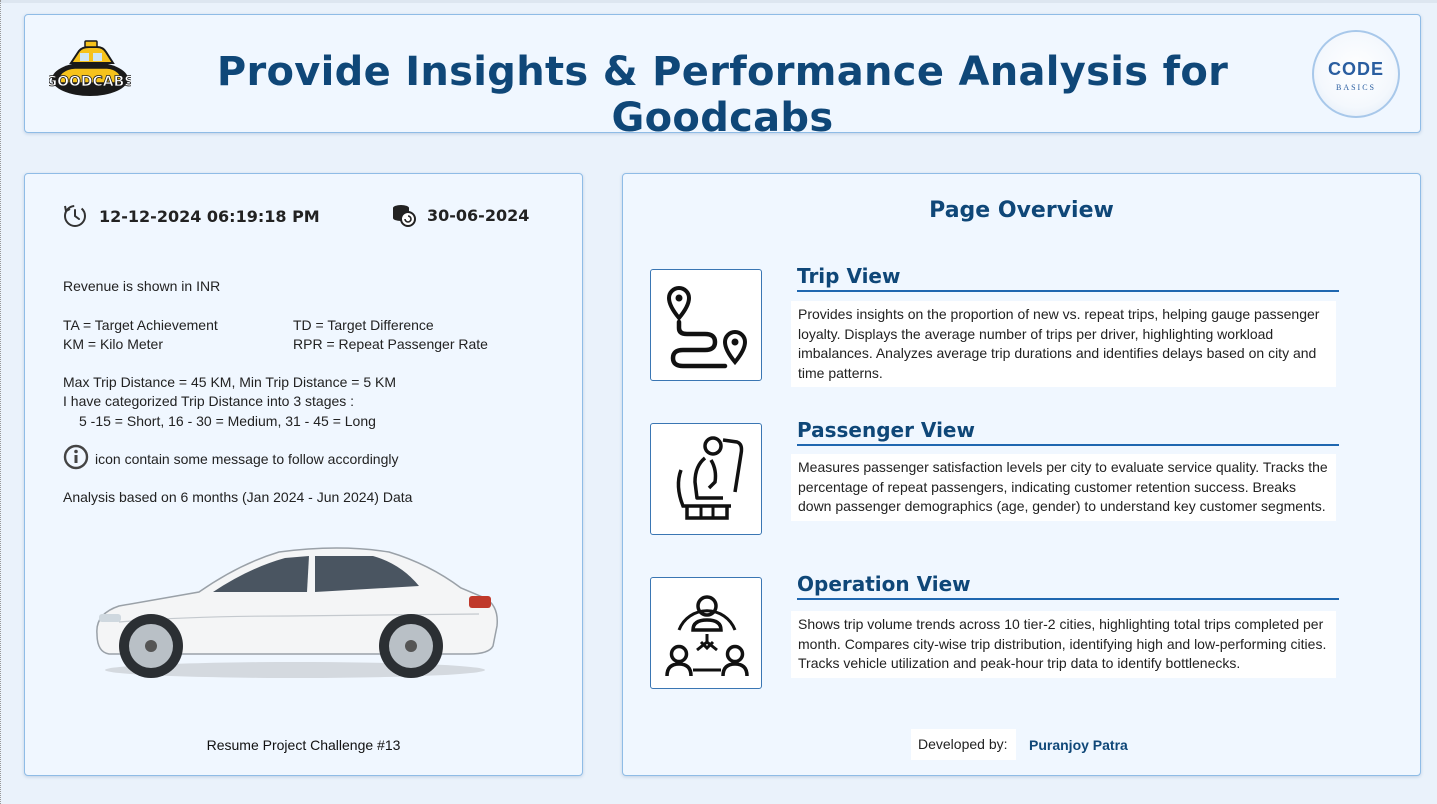  What do you see at coordinates (718, 1) in the screenshot?
I see `canvas-top-strip` at bounding box center [718, 1].